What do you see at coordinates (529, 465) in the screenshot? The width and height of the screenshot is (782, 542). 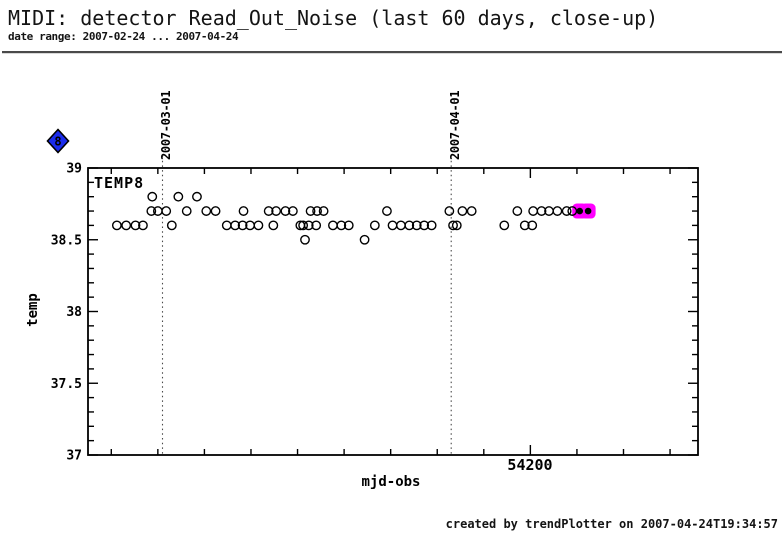 I see `x-tick-label-54200: 54200` at bounding box center [529, 465].